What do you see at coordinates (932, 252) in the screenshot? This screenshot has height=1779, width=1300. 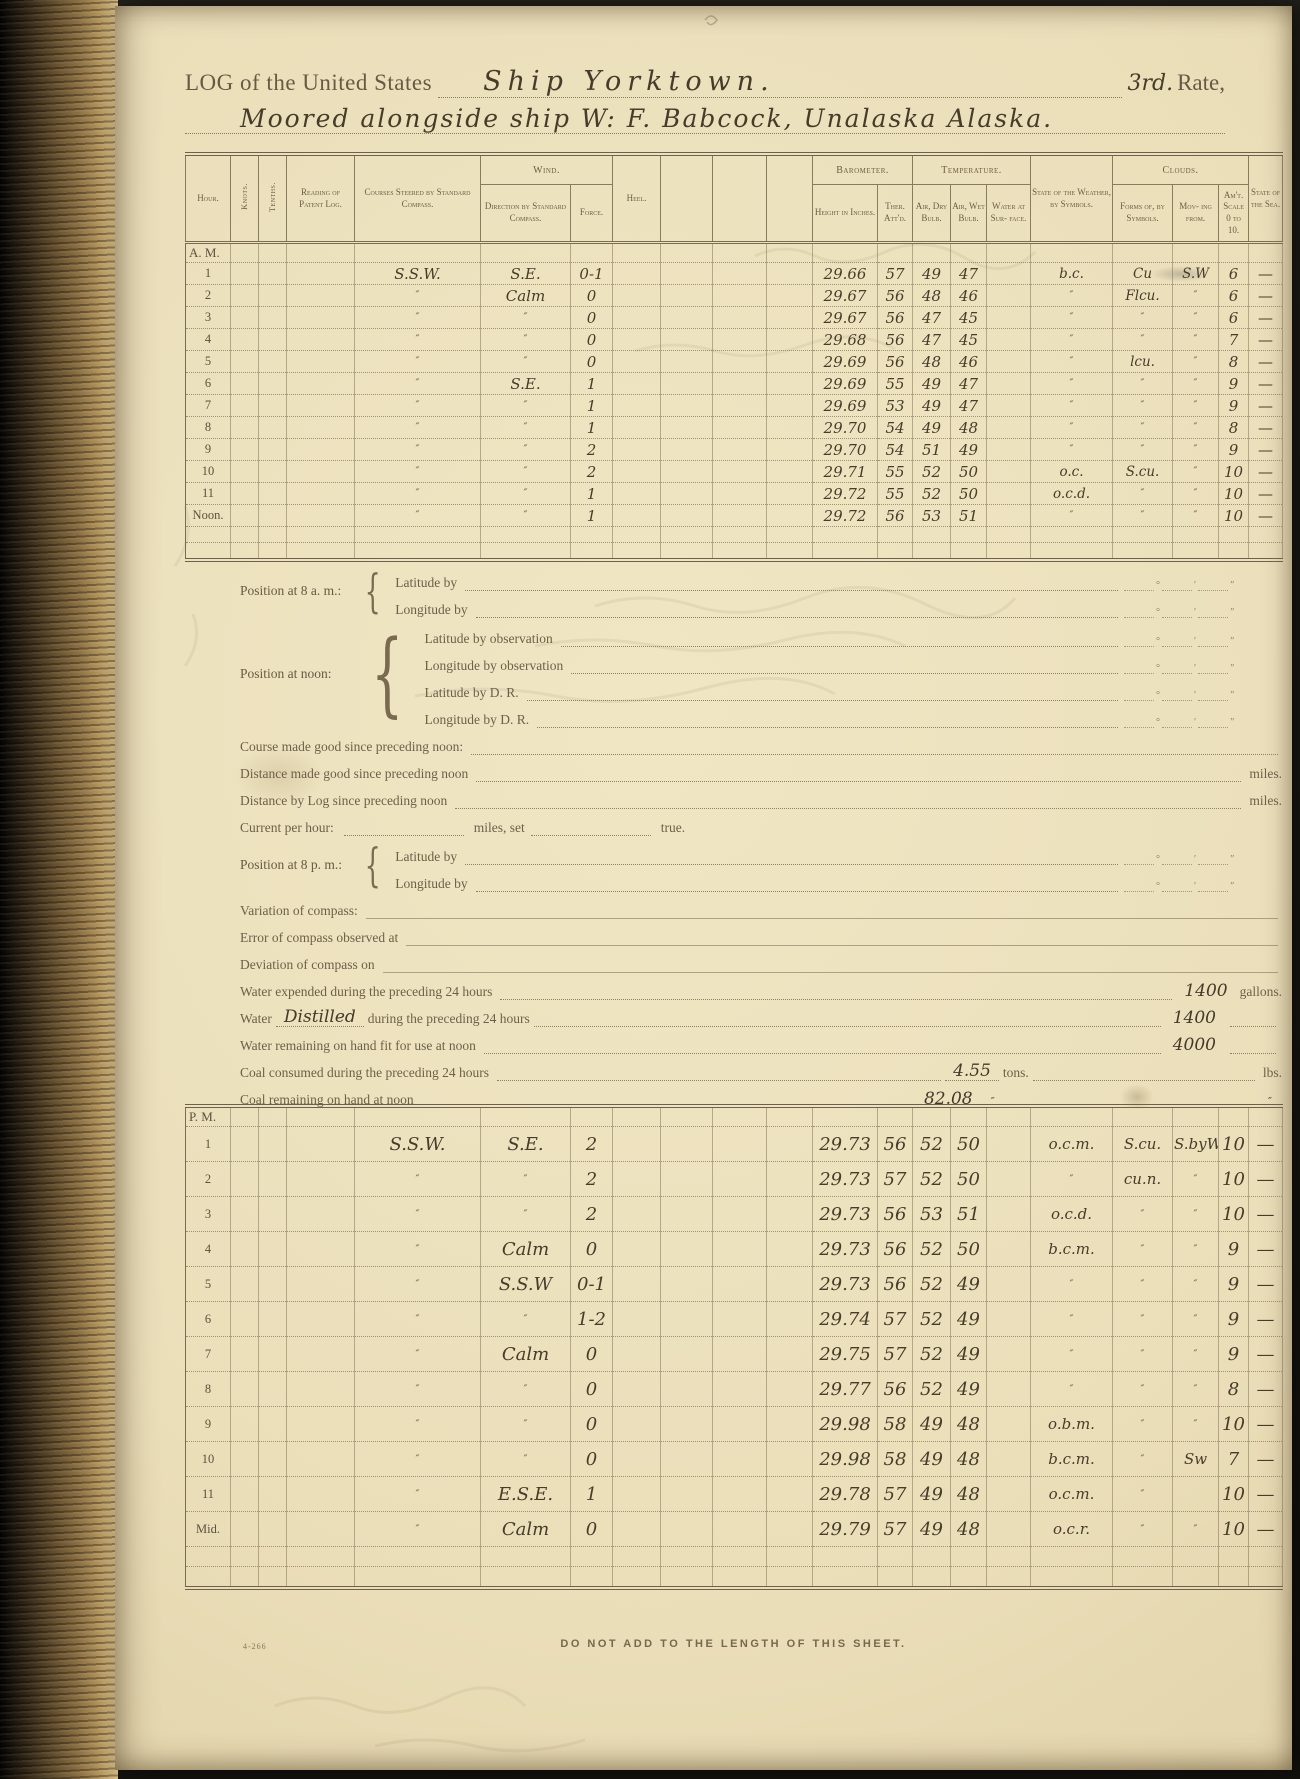 I see `am-section-label-dry` at bounding box center [932, 252].